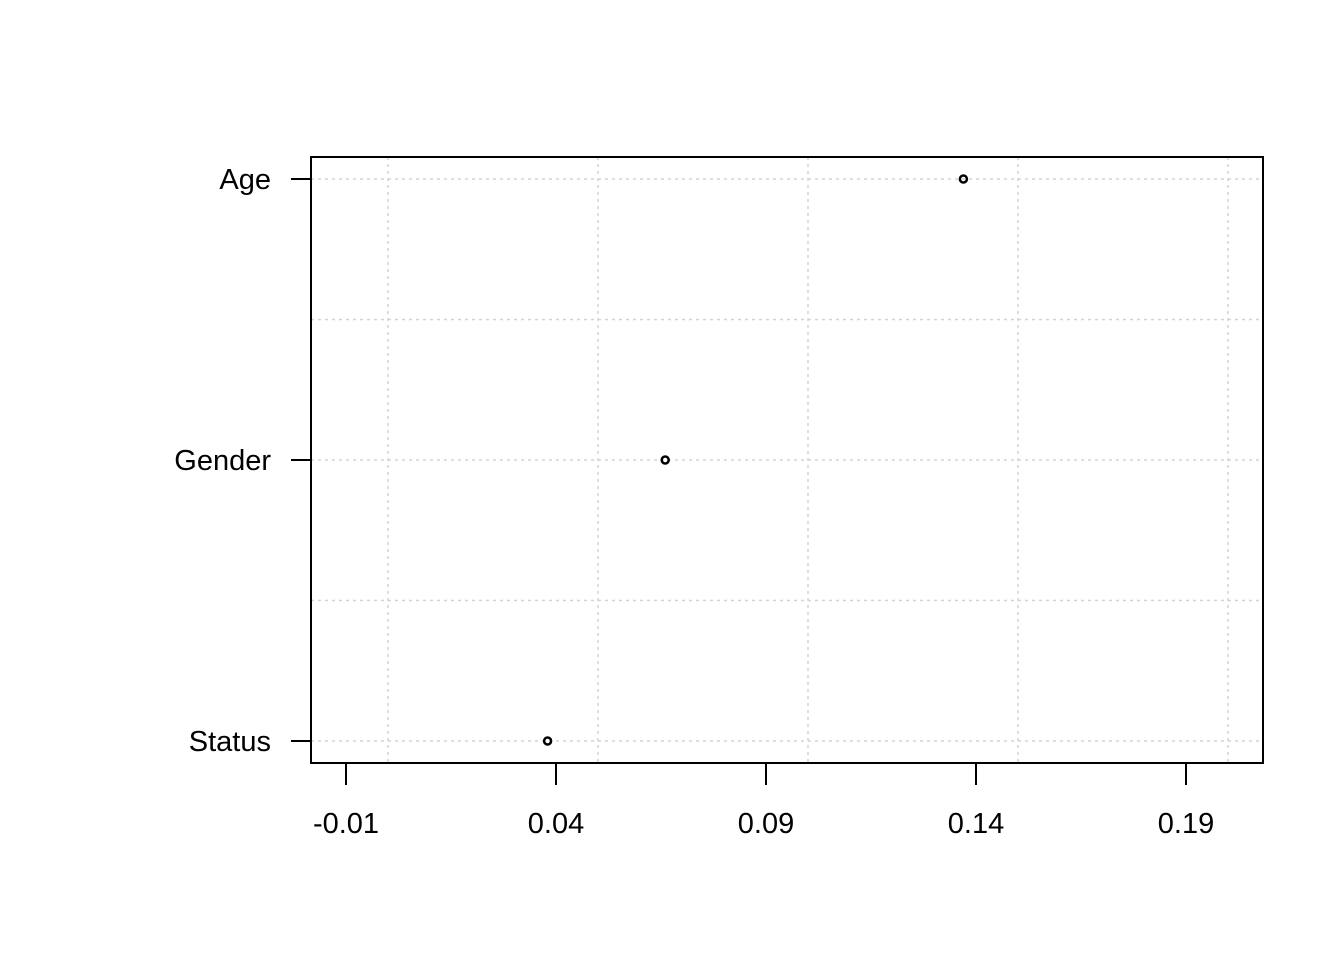 The width and height of the screenshot is (1344, 960). I want to click on data-point-status, so click(547, 741).